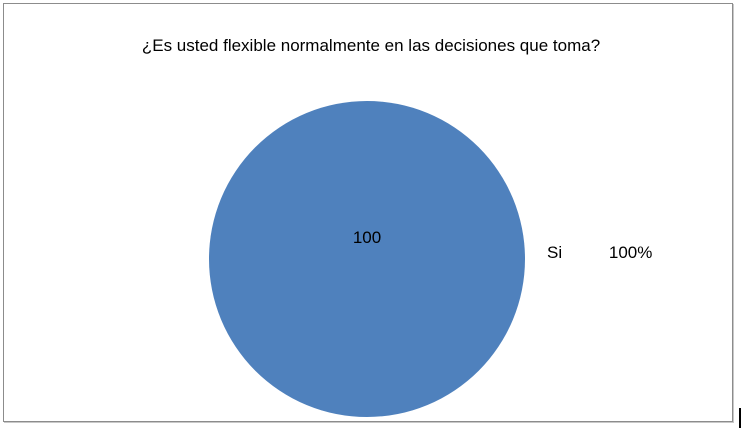  What do you see at coordinates (740, 418) in the screenshot?
I see `text-cursor` at bounding box center [740, 418].